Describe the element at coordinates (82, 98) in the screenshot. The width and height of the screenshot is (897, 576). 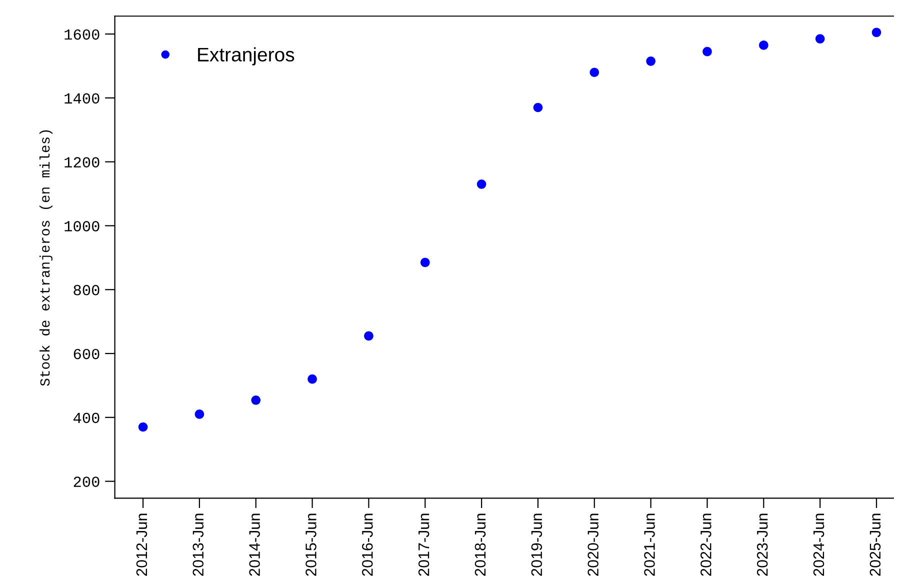
I see `y-tick-label: 1400` at that location.